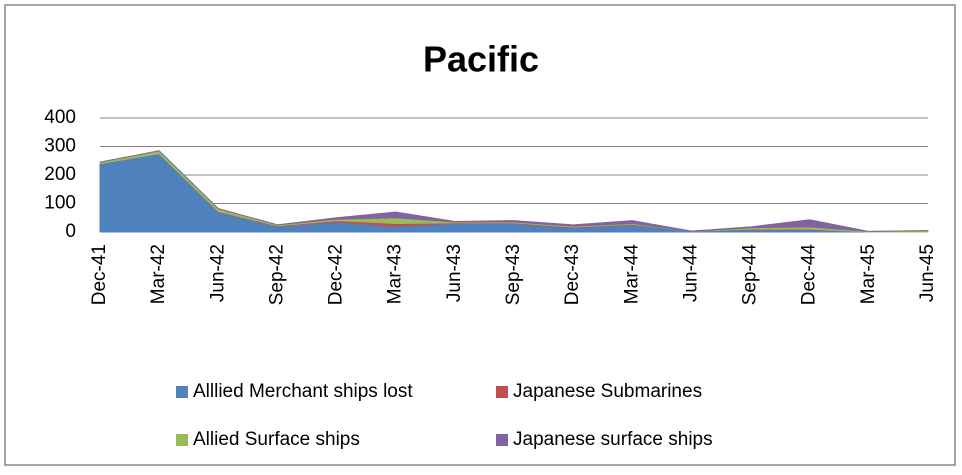 The height and width of the screenshot is (475, 962). I want to click on legend-label: Japanese Submarines, so click(607, 391).